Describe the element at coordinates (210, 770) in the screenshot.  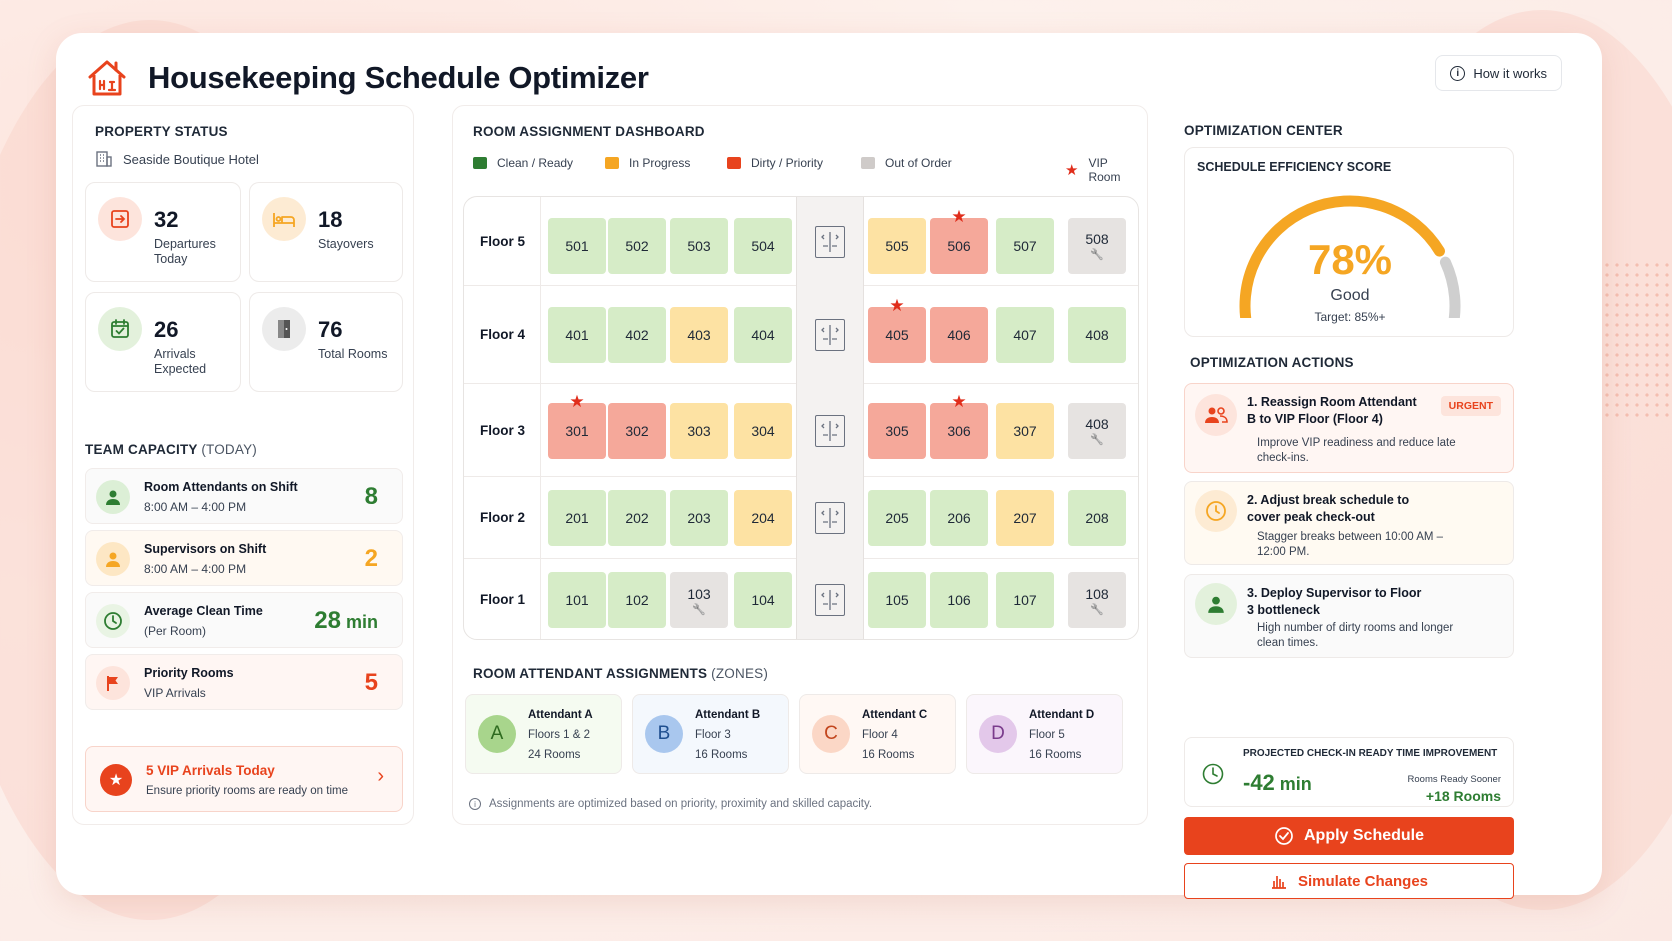
I see `vip-banner-title: 5 VIP Arrivals Today` at that location.